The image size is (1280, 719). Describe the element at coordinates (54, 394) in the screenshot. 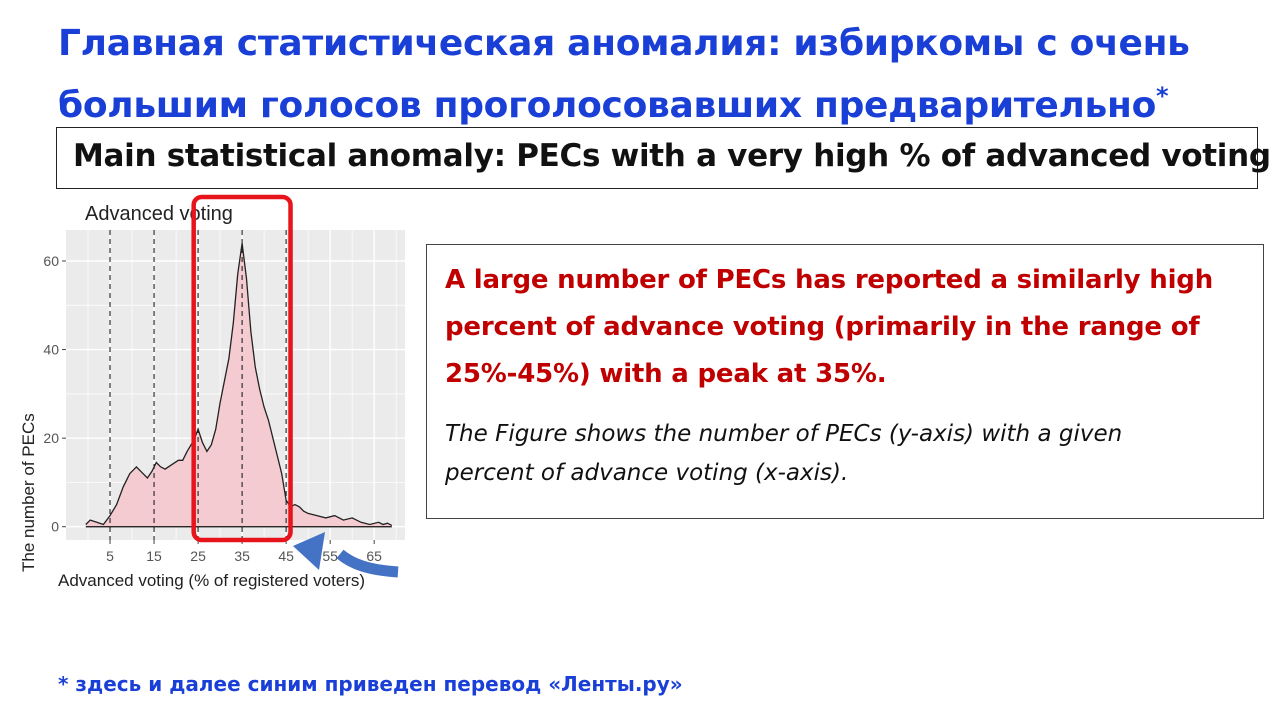

I see `y-ticks: 0 20 40 60` at that location.